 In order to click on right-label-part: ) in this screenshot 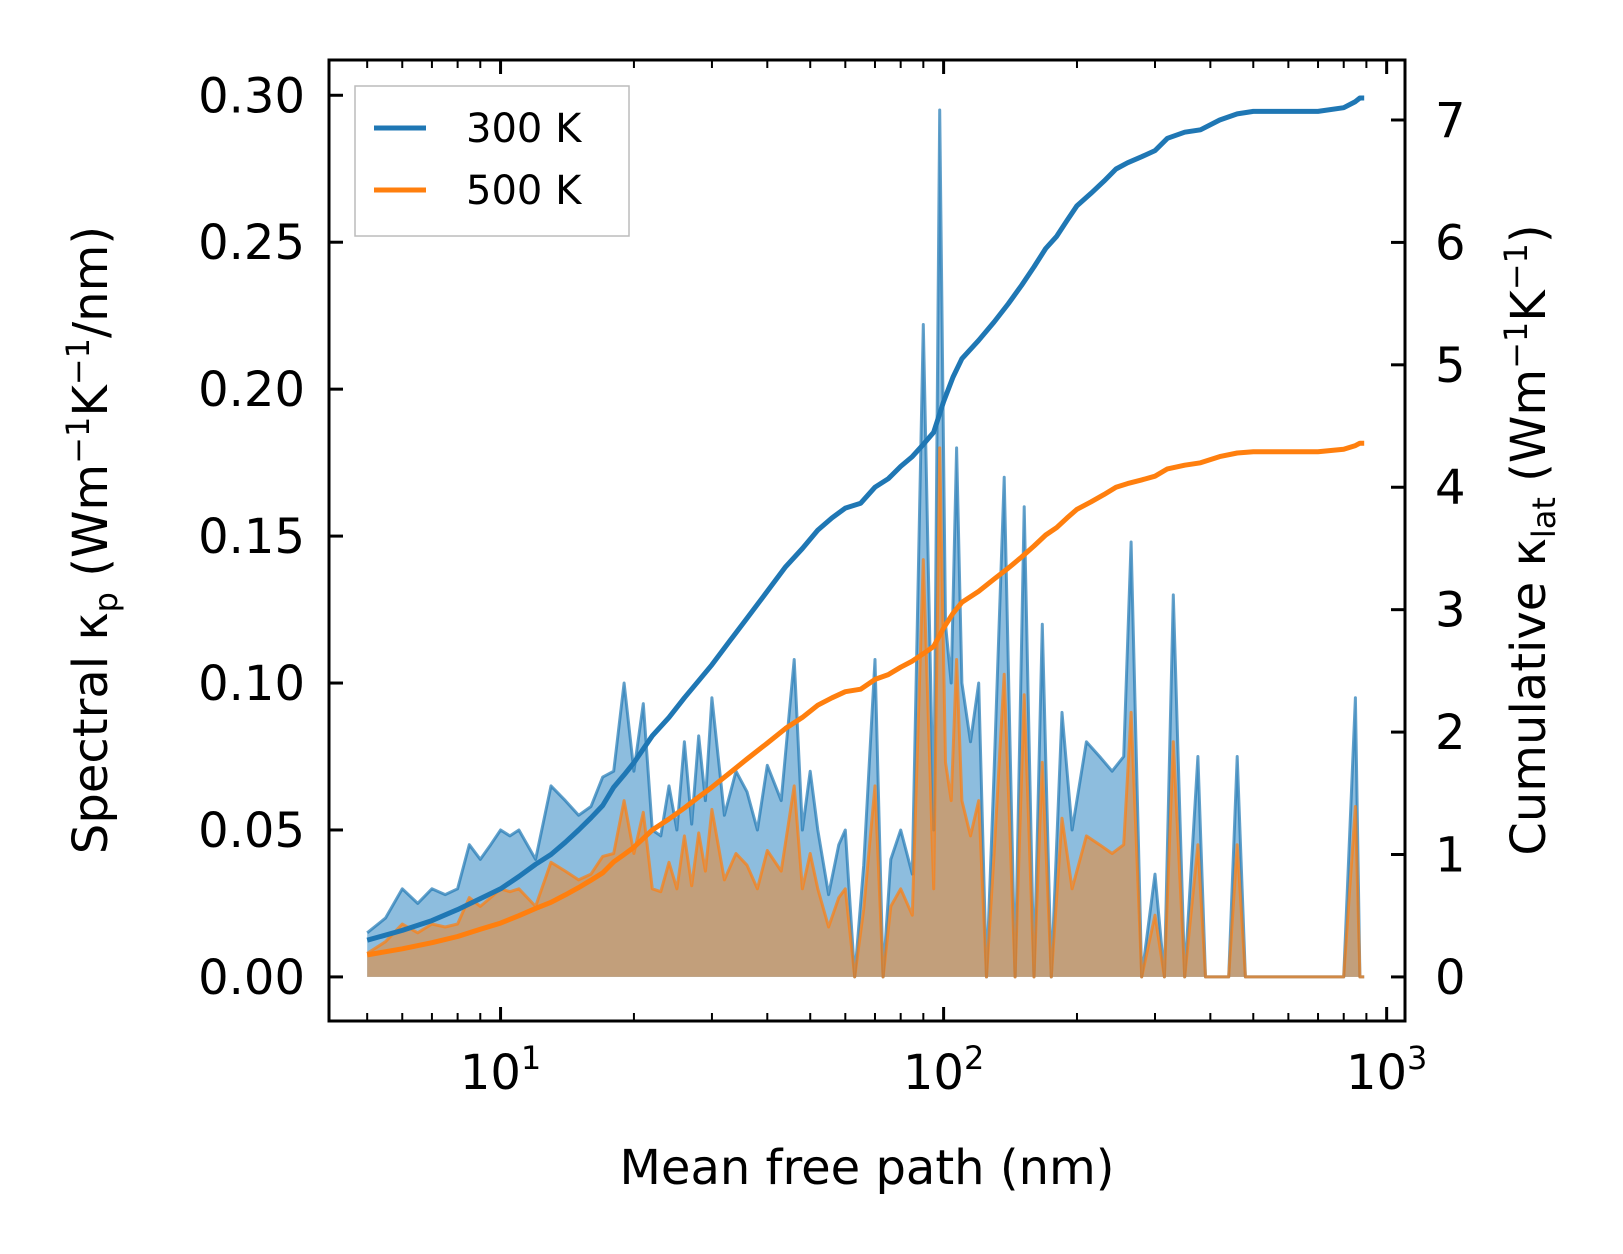, I will do `click(1529, 233)`.